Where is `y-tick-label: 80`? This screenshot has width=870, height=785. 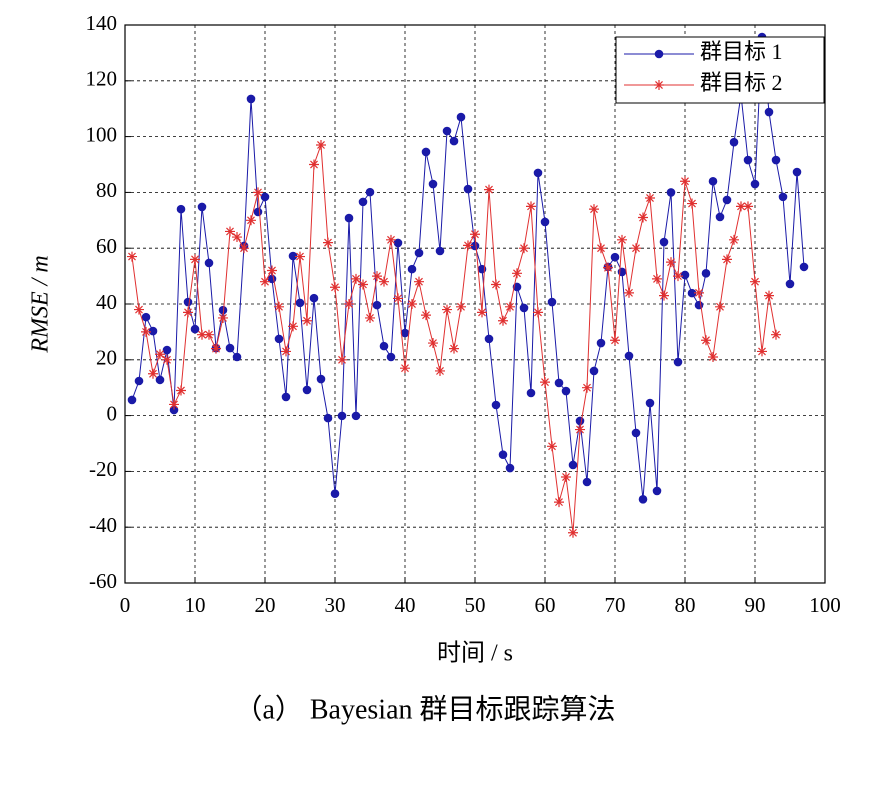
y-tick-label: 80 is located at coordinates (106, 190).